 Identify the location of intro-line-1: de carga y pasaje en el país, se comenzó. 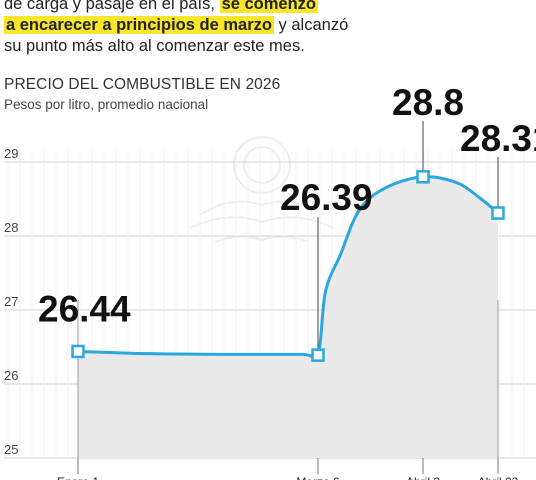
(264, 7).